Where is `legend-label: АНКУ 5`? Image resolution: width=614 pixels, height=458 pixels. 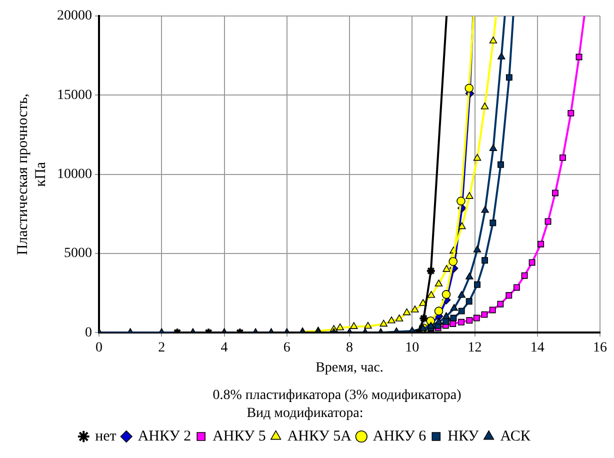
legend-label: АНКУ 5 is located at coordinates (239, 436).